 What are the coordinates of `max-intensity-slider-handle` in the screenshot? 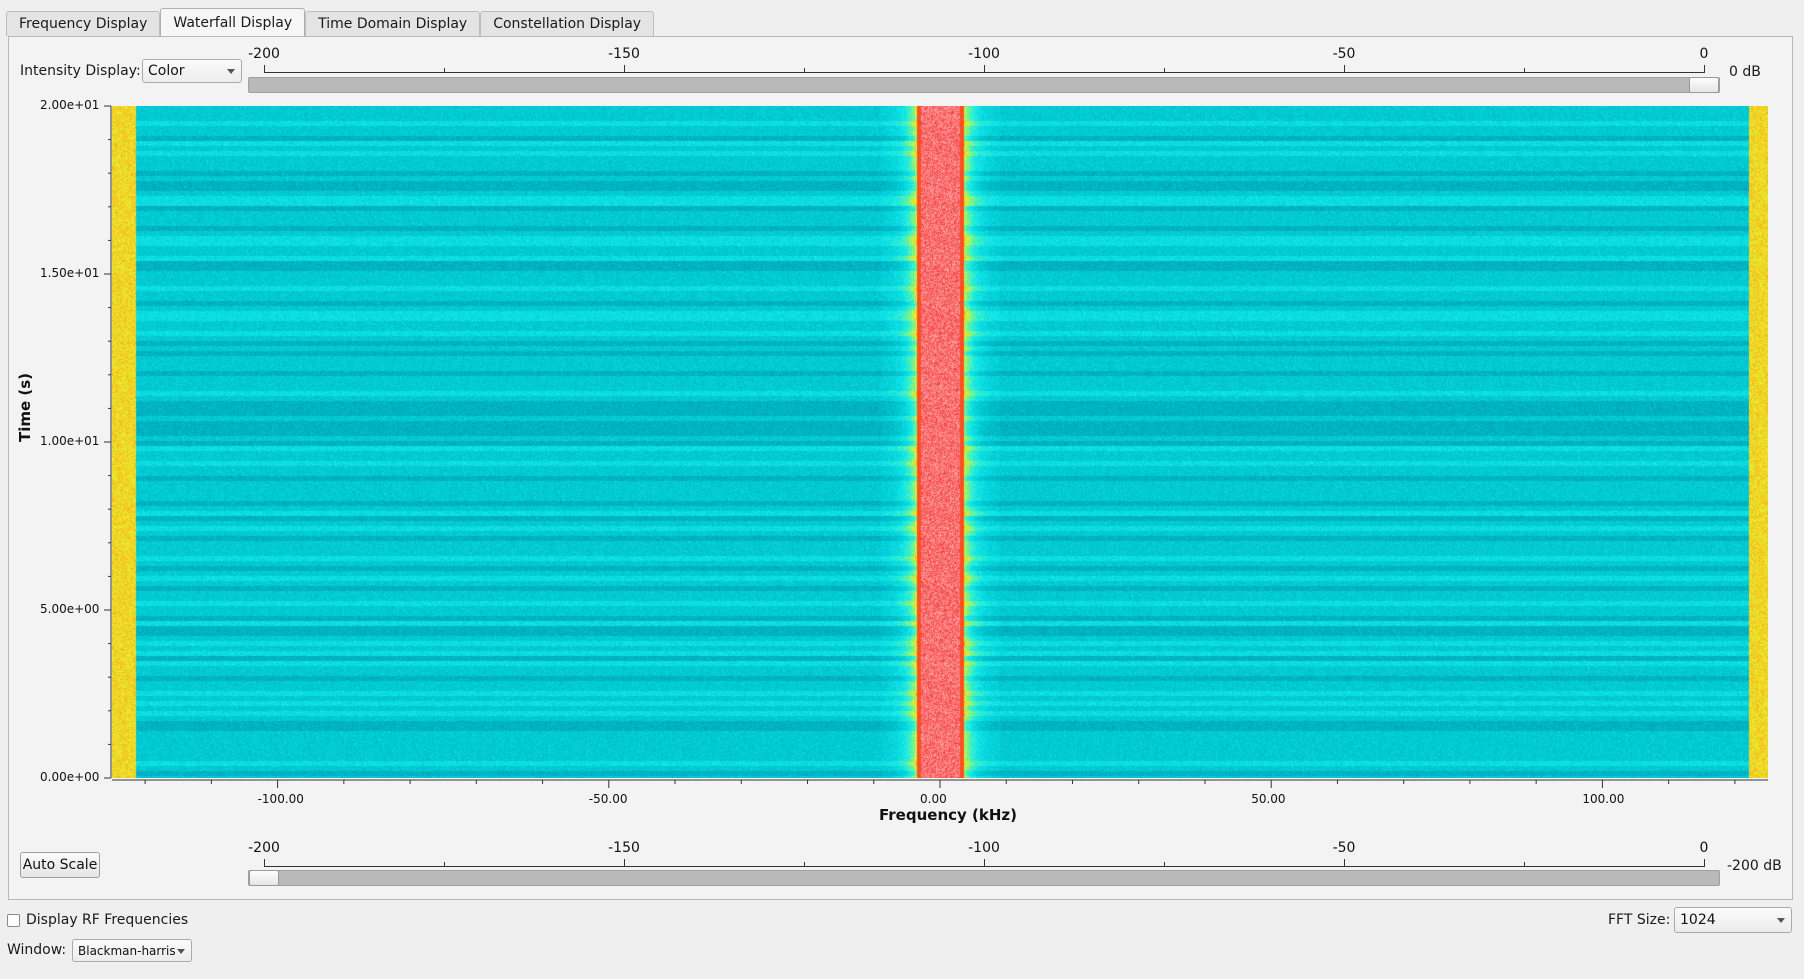 It's located at (1704, 85).